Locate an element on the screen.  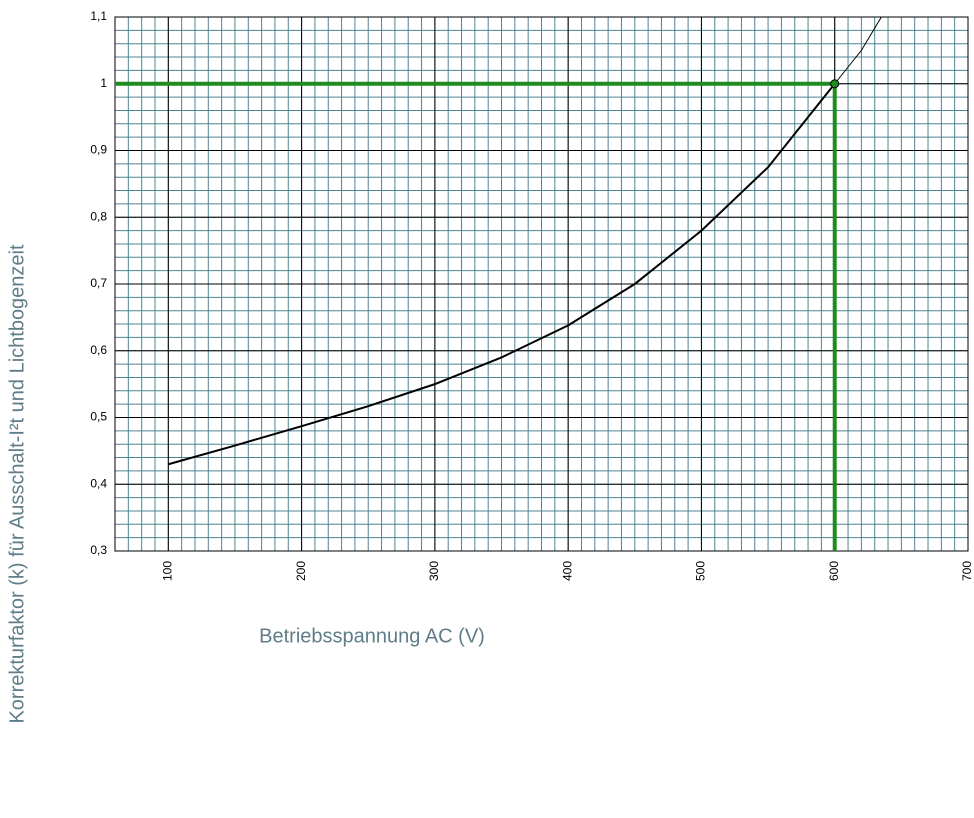
y-tick-label: 0,6 is located at coordinates (98, 350).